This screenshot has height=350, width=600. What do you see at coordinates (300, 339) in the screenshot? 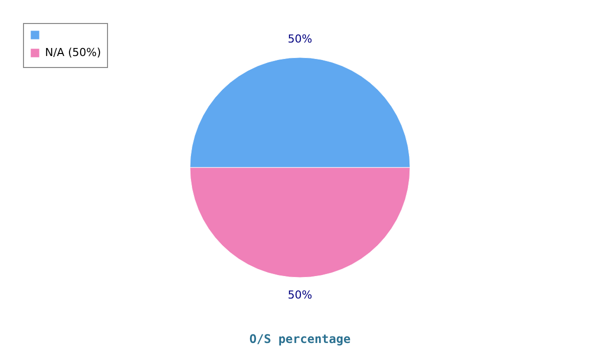
I see `text: O/S percentage` at bounding box center [300, 339].